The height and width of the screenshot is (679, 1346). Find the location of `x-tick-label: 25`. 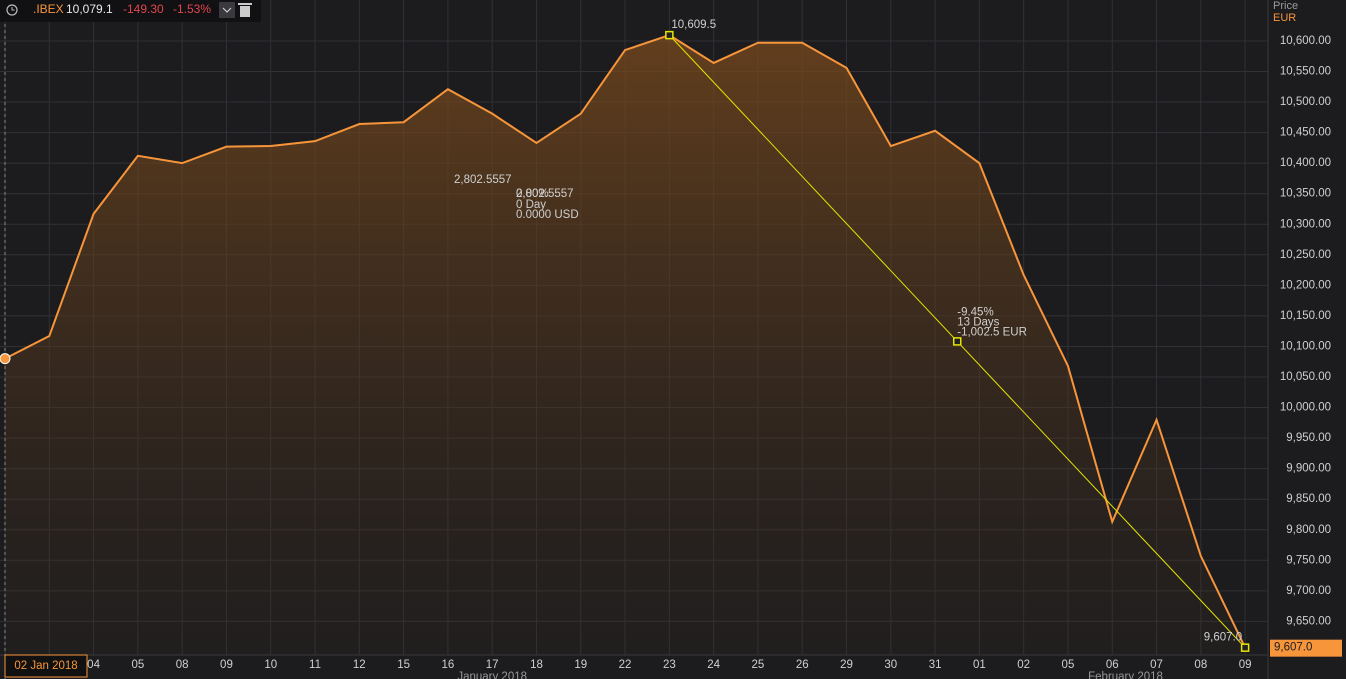

x-tick-label: 25 is located at coordinates (758, 665).